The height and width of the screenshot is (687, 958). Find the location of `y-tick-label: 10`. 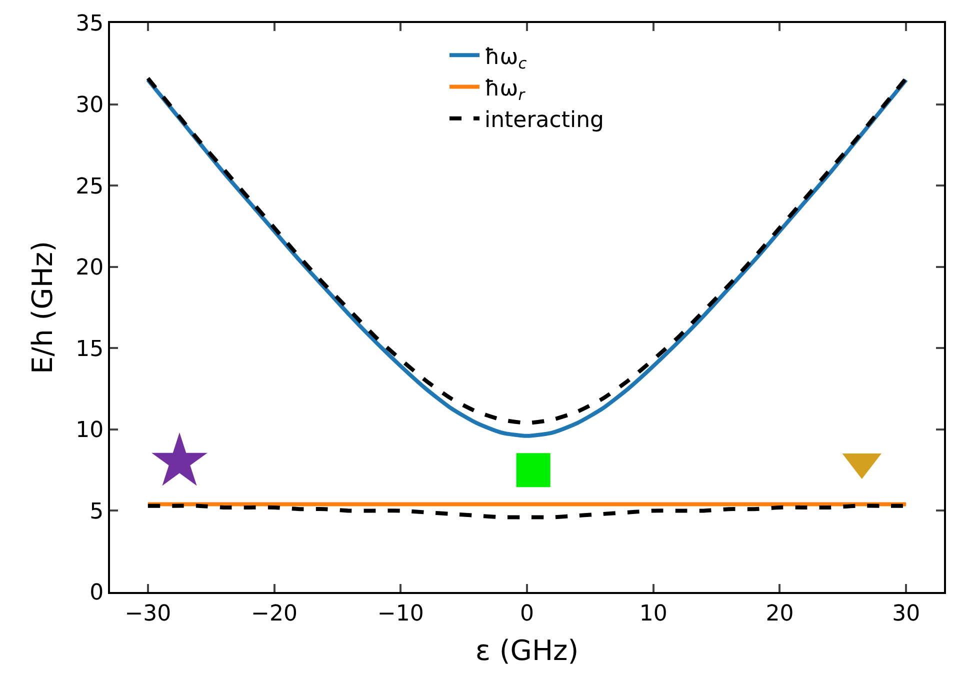

y-tick-label: 10 is located at coordinates (90, 431).